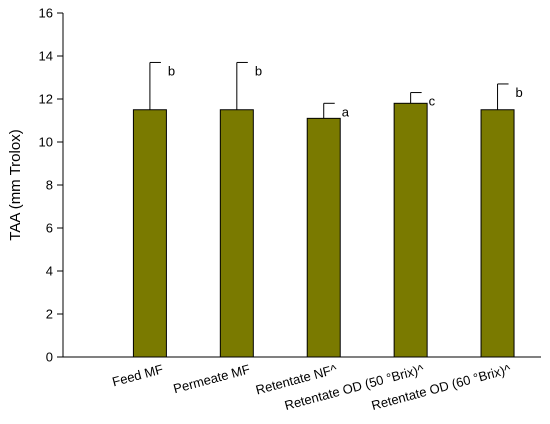  What do you see at coordinates (346, 111) in the screenshot?
I see `significance-label: a` at bounding box center [346, 111].